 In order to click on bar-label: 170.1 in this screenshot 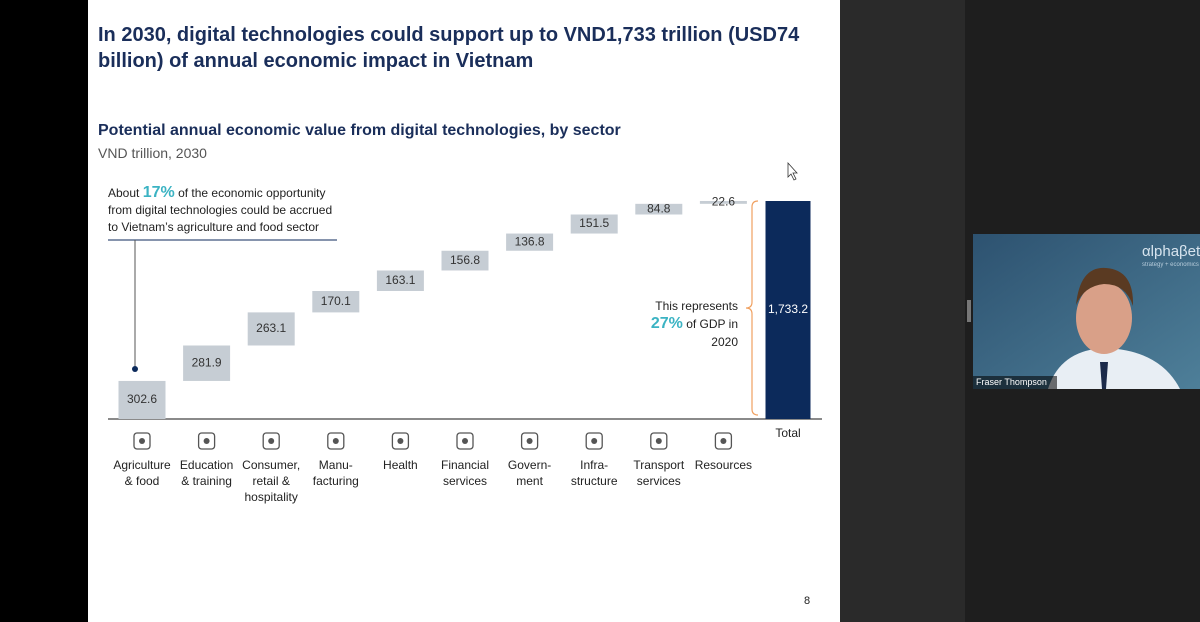, I will do `click(336, 301)`.